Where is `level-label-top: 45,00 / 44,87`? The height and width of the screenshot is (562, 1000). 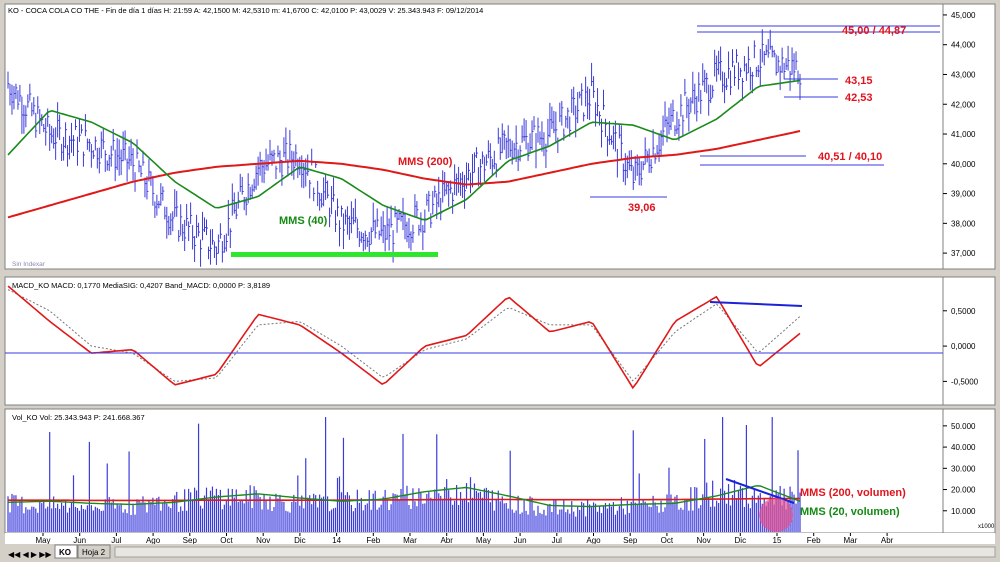
level-label-top: 45,00 / 44,87 is located at coordinates (874, 31).